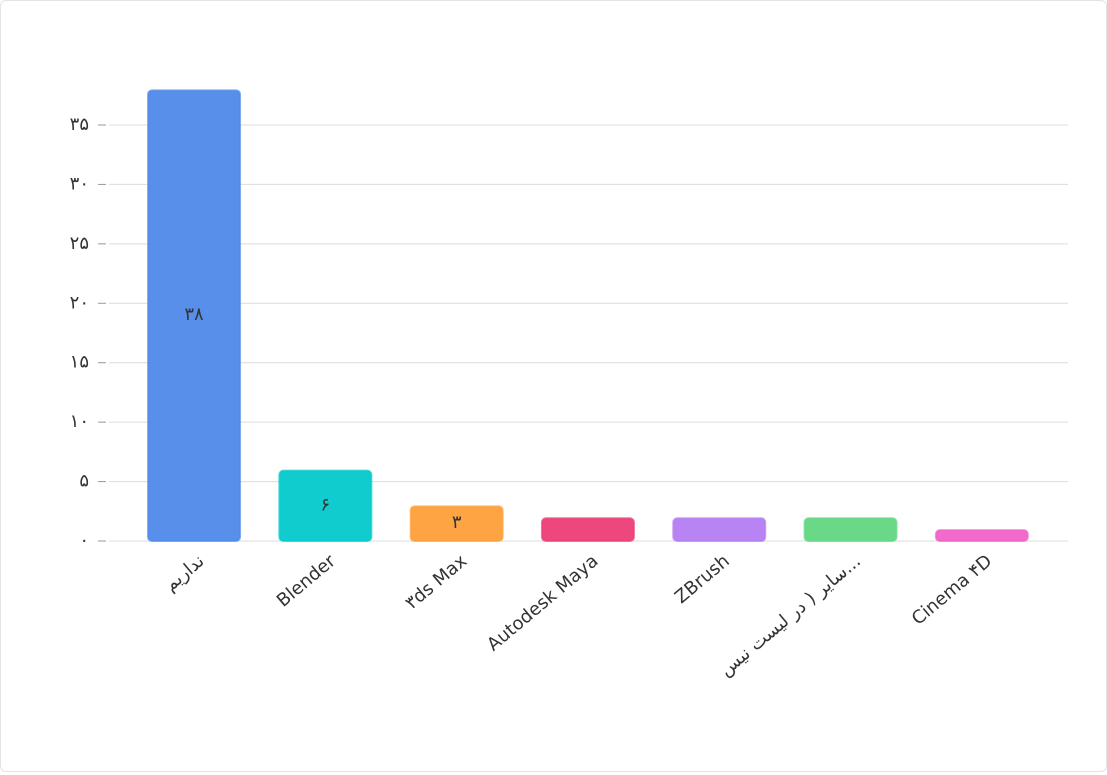  I want to click on y-tick-label: ۱۵, so click(79, 362).